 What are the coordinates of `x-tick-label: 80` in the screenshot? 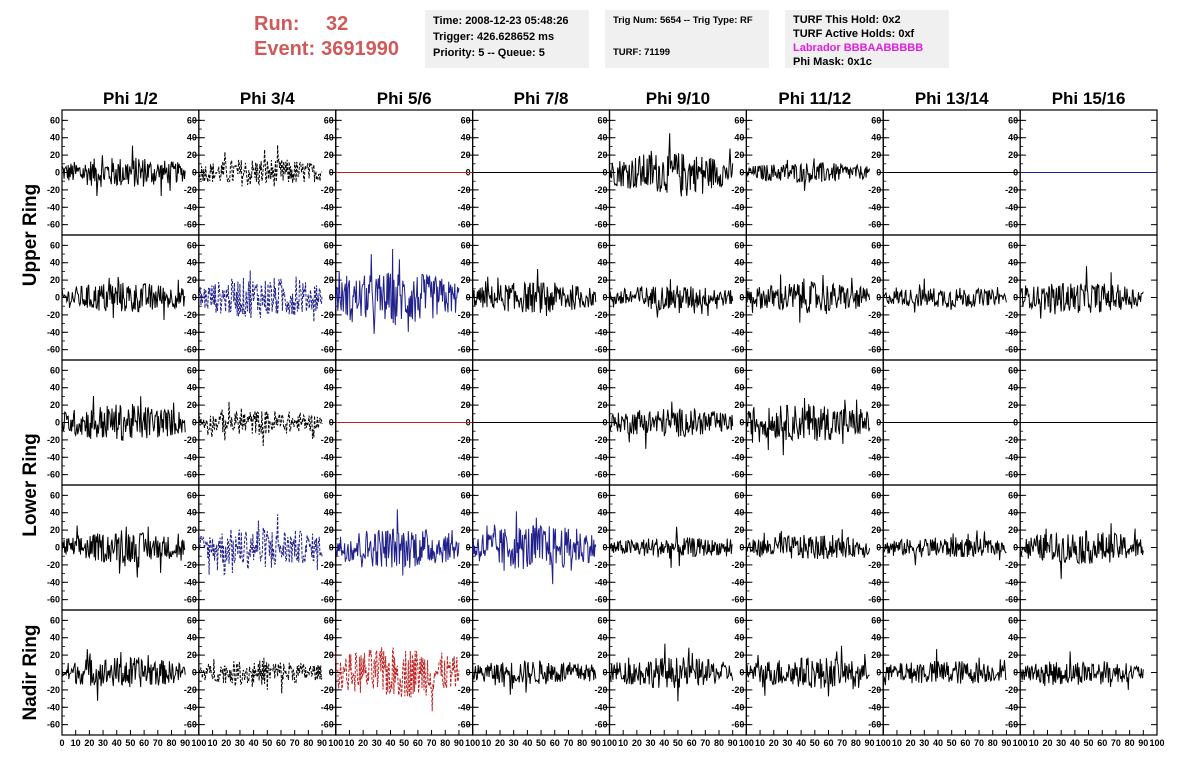 It's located at (445, 743).